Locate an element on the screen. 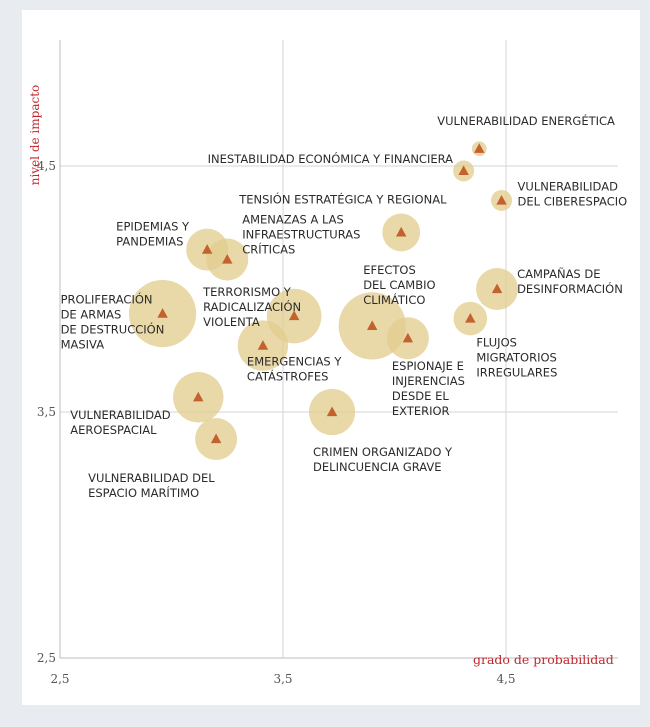 The height and width of the screenshot is (727, 650). risk-label: DESDE EL is located at coordinates (420, 396).